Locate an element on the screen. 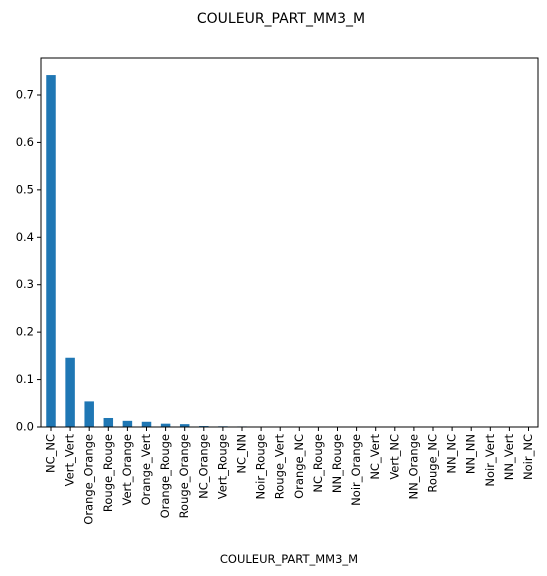  x-tick-label: Orange_Rouge is located at coordinates (165, 476).